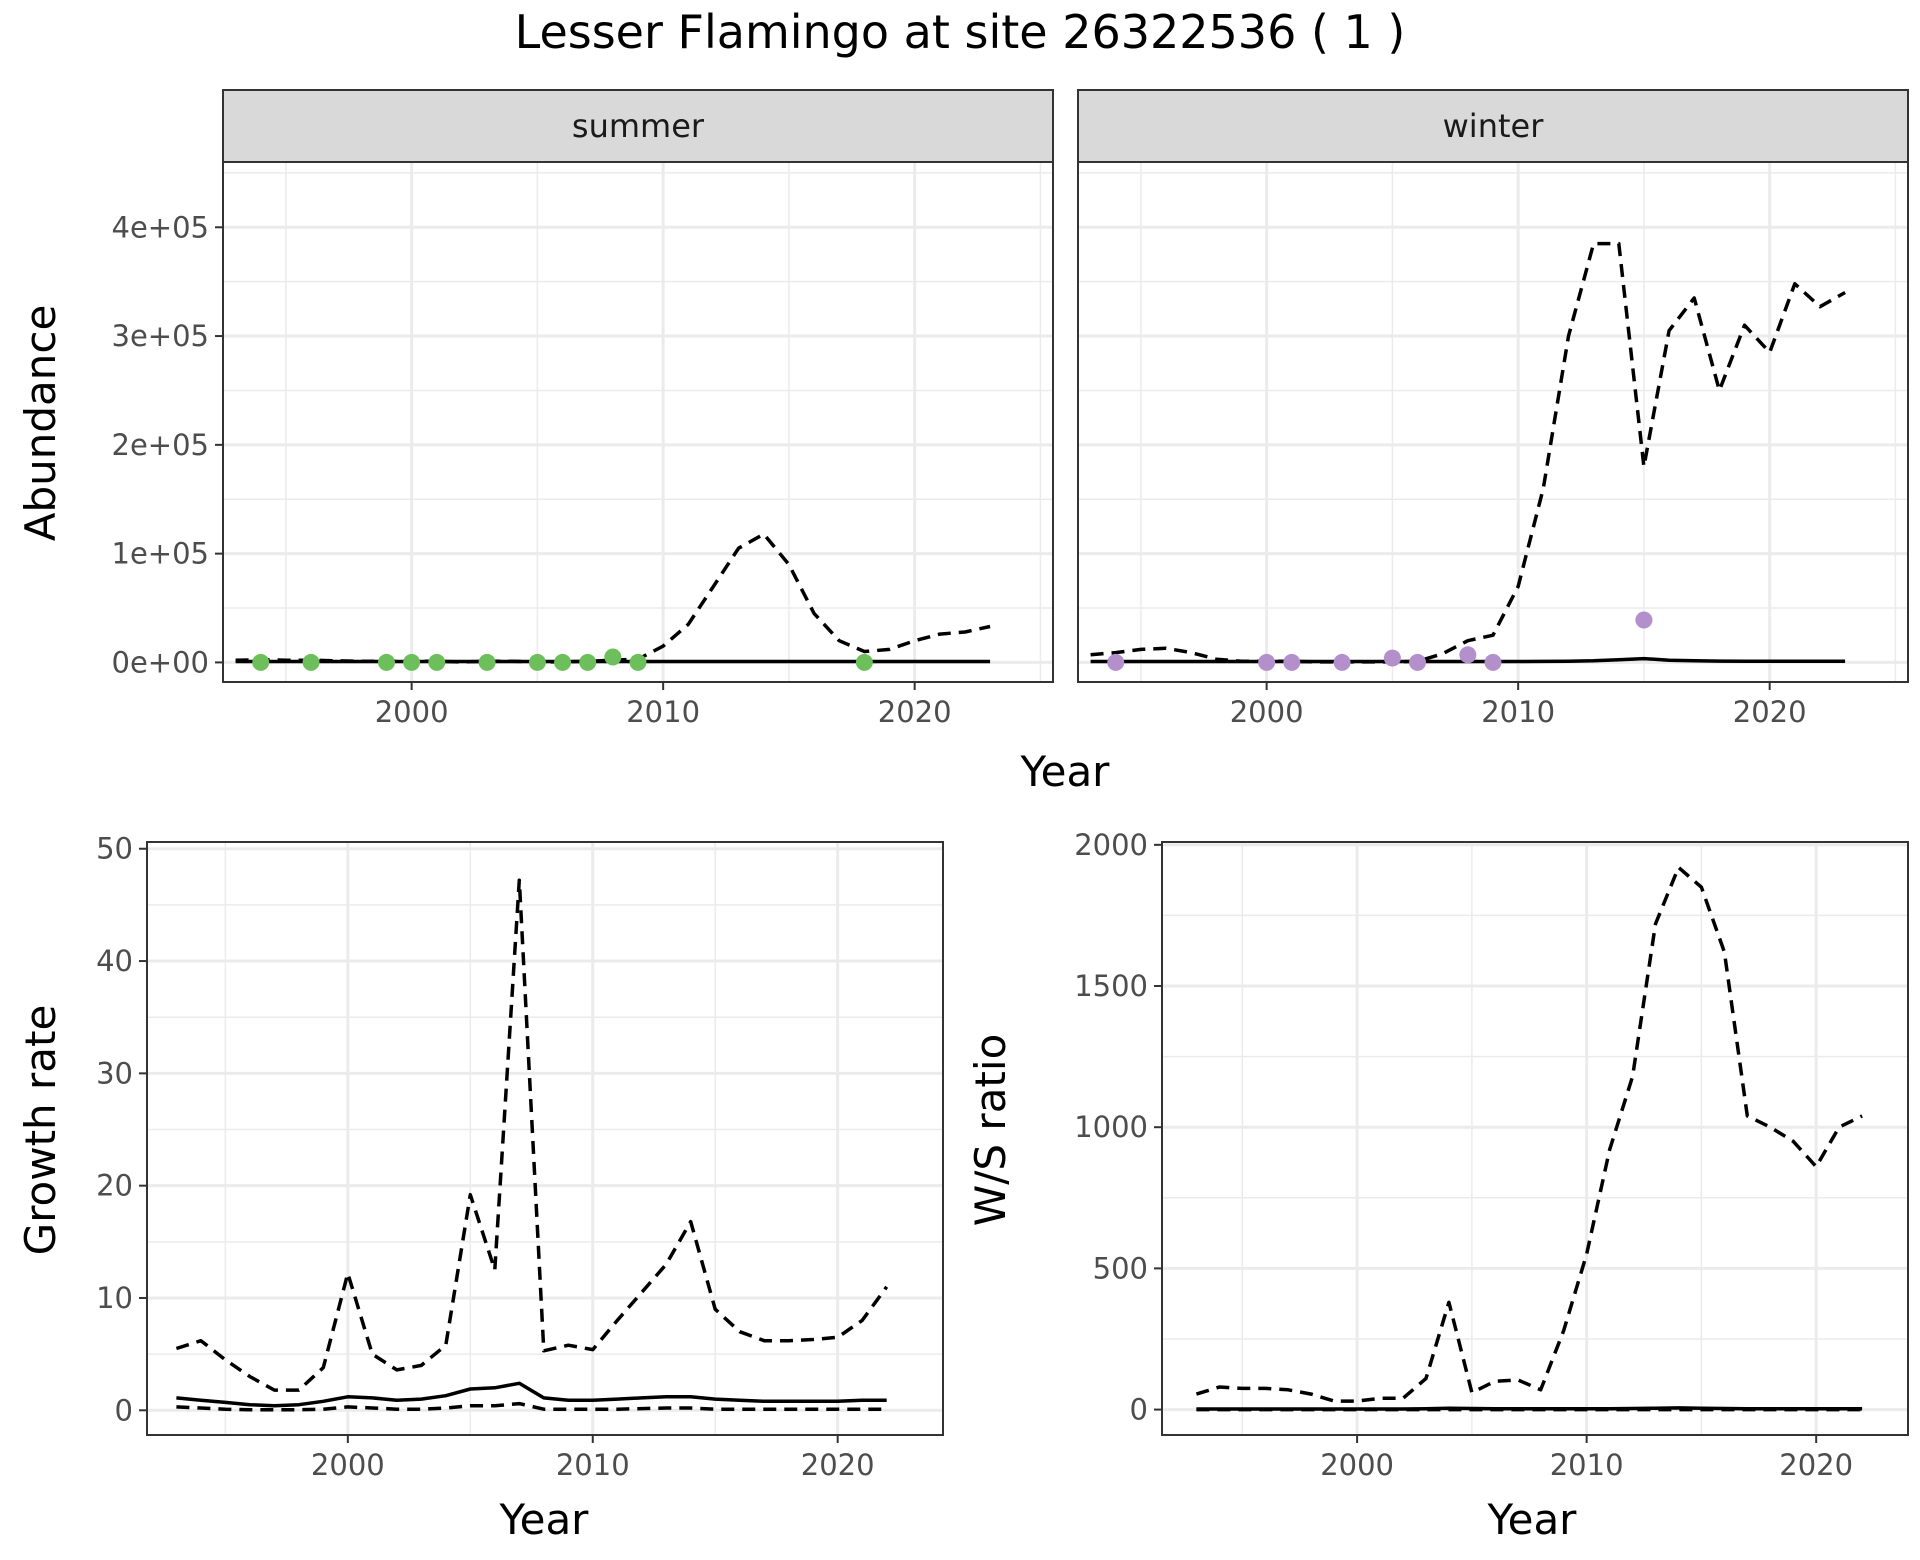 This screenshot has width=1920, height=1560. I want to click on facet-strip-summer: summer, so click(638, 126).